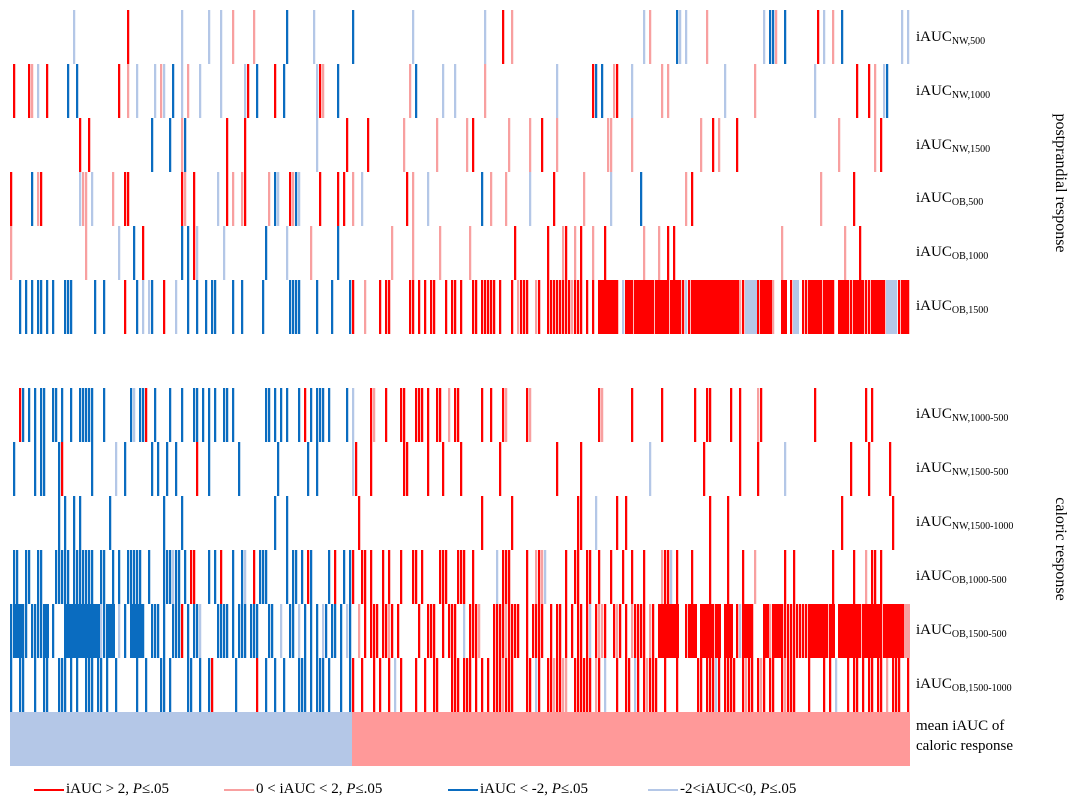  What do you see at coordinates (953, 92) in the screenshot?
I see `row-label-nw-1000: iAUCNW,1000` at bounding box center [953, 92].